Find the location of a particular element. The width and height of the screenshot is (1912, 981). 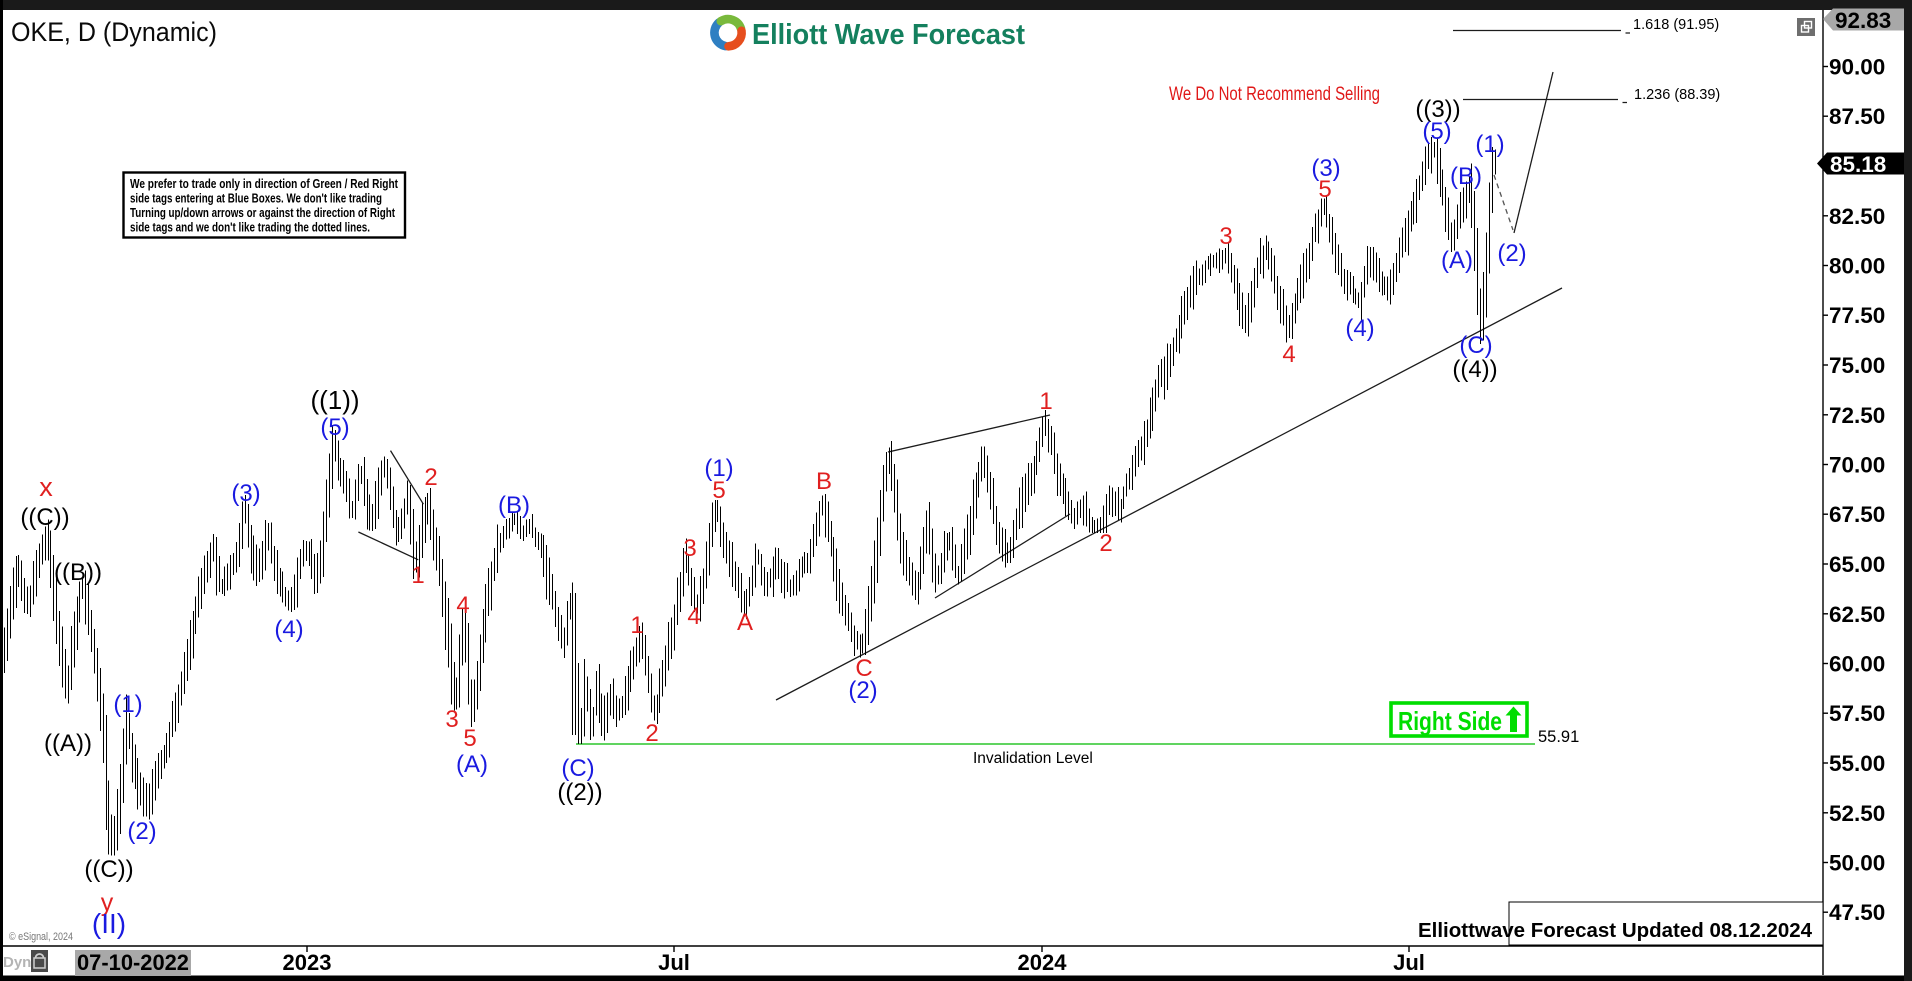

svg-text: ((4)) is located at coordinates (1474, 369).